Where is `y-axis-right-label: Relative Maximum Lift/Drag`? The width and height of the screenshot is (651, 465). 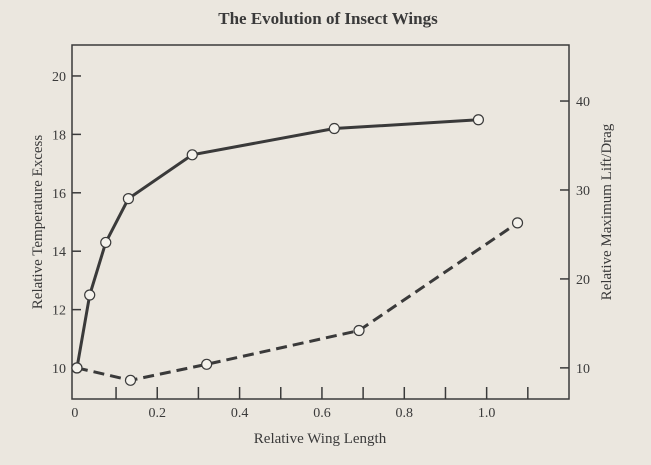
y-axis-right-label: Relative Maximum Lift/Drag is located at coordinates (607, 211).